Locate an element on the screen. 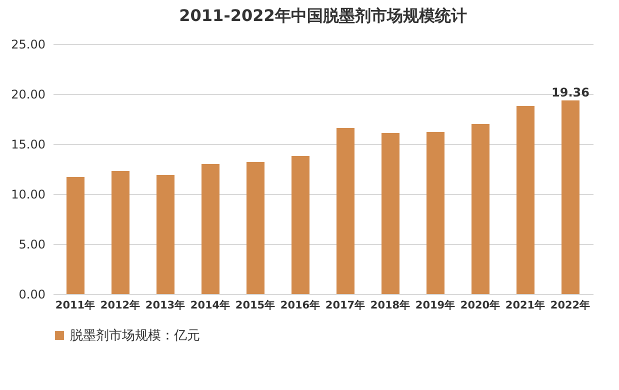 This screenshot has height=390, width=619. y-tick-label: 5.00 is located at coordinates (32, 245).